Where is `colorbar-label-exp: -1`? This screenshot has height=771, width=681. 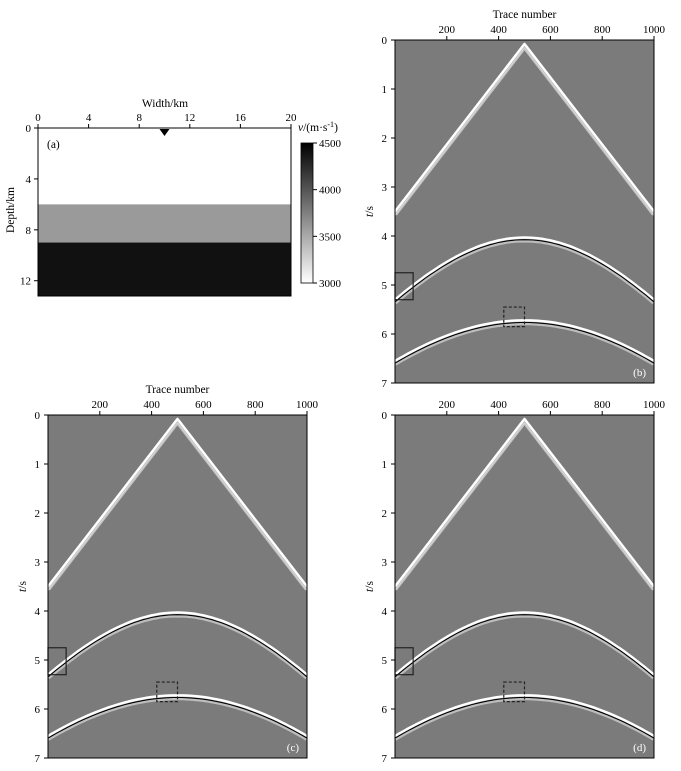 colorbar-label-exp: -1 is located at coordinates (330, 124).